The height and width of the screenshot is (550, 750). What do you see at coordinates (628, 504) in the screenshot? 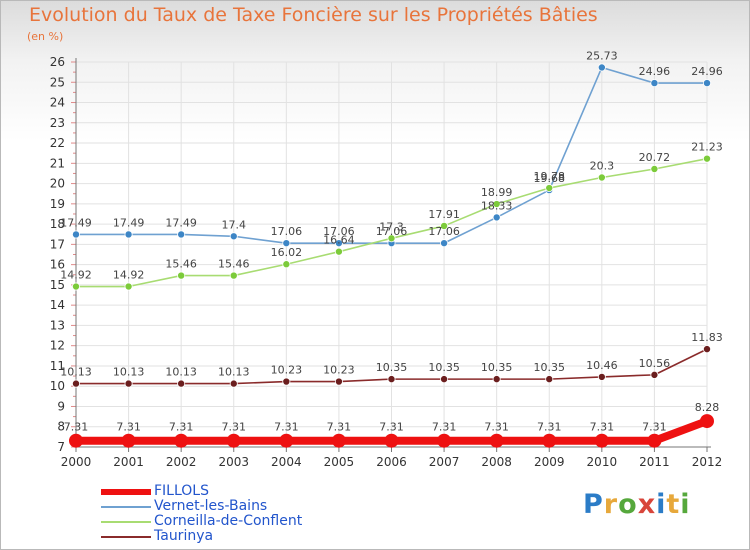
I see `logo-letter: o` at bounding box center [628, 504].